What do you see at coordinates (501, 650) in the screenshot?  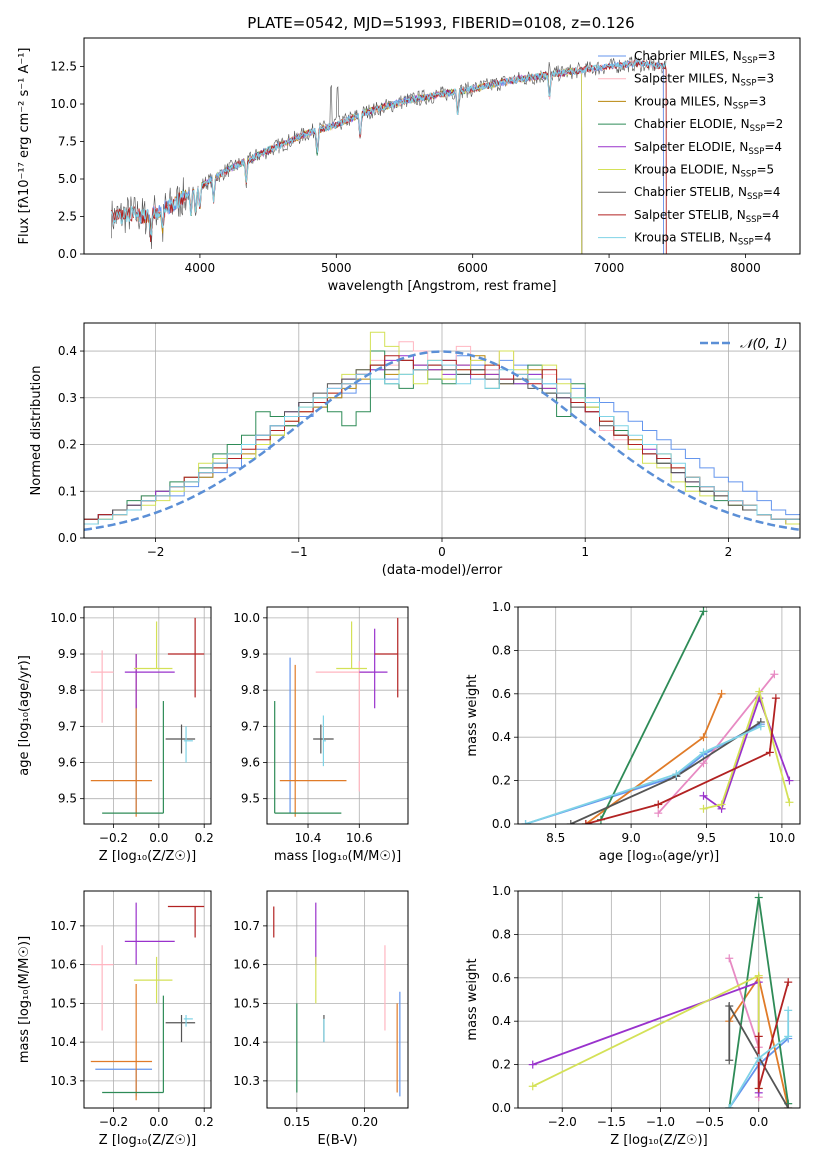 I see `y-tick-label: 0.8` at bounding box center [501, 650].